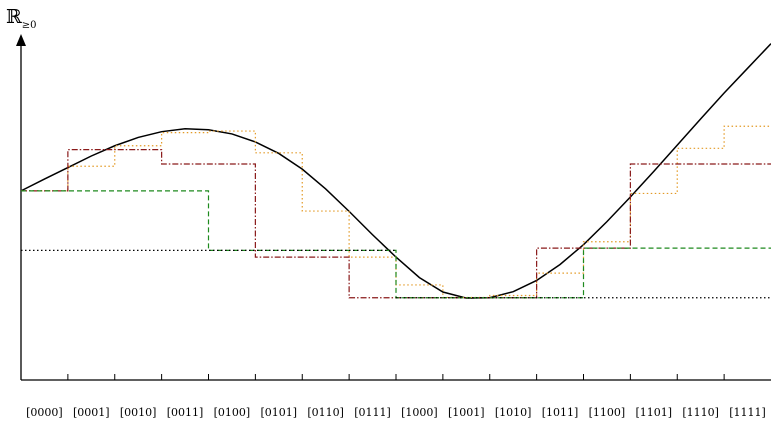  Describe the element at coordinates (419, 412) in the screenshot. I see `x-tick-label: [1000]` at that location.